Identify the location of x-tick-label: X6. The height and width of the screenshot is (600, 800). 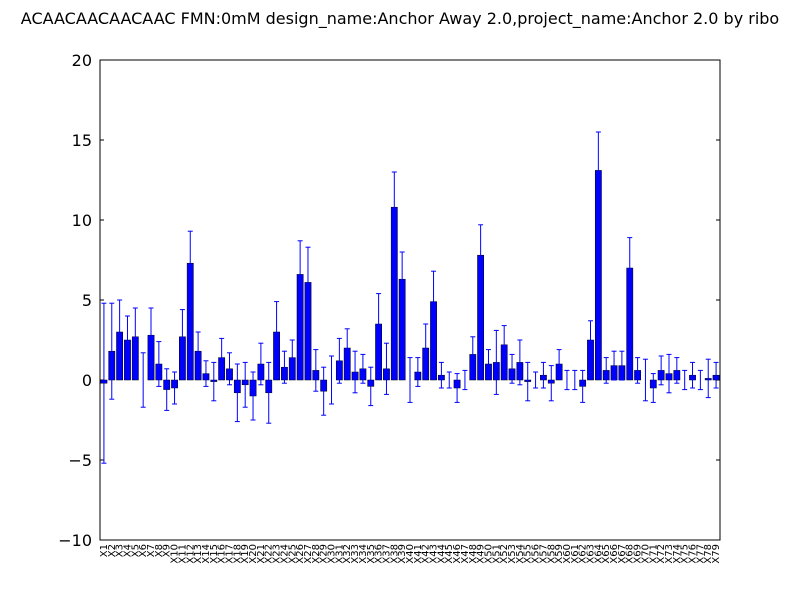
(143, 550).